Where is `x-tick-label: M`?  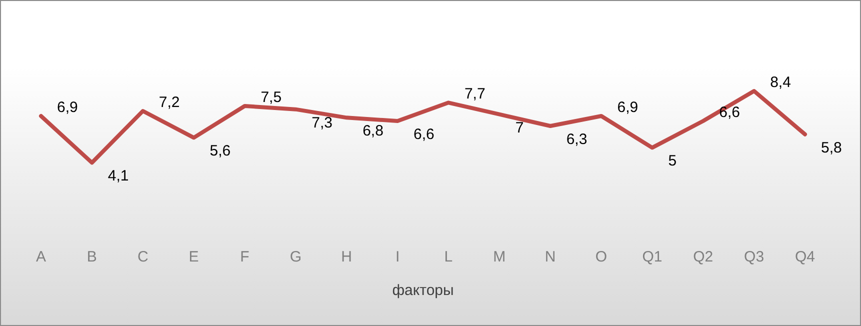 x-tick-label: M is located at coordinates (499, 257).